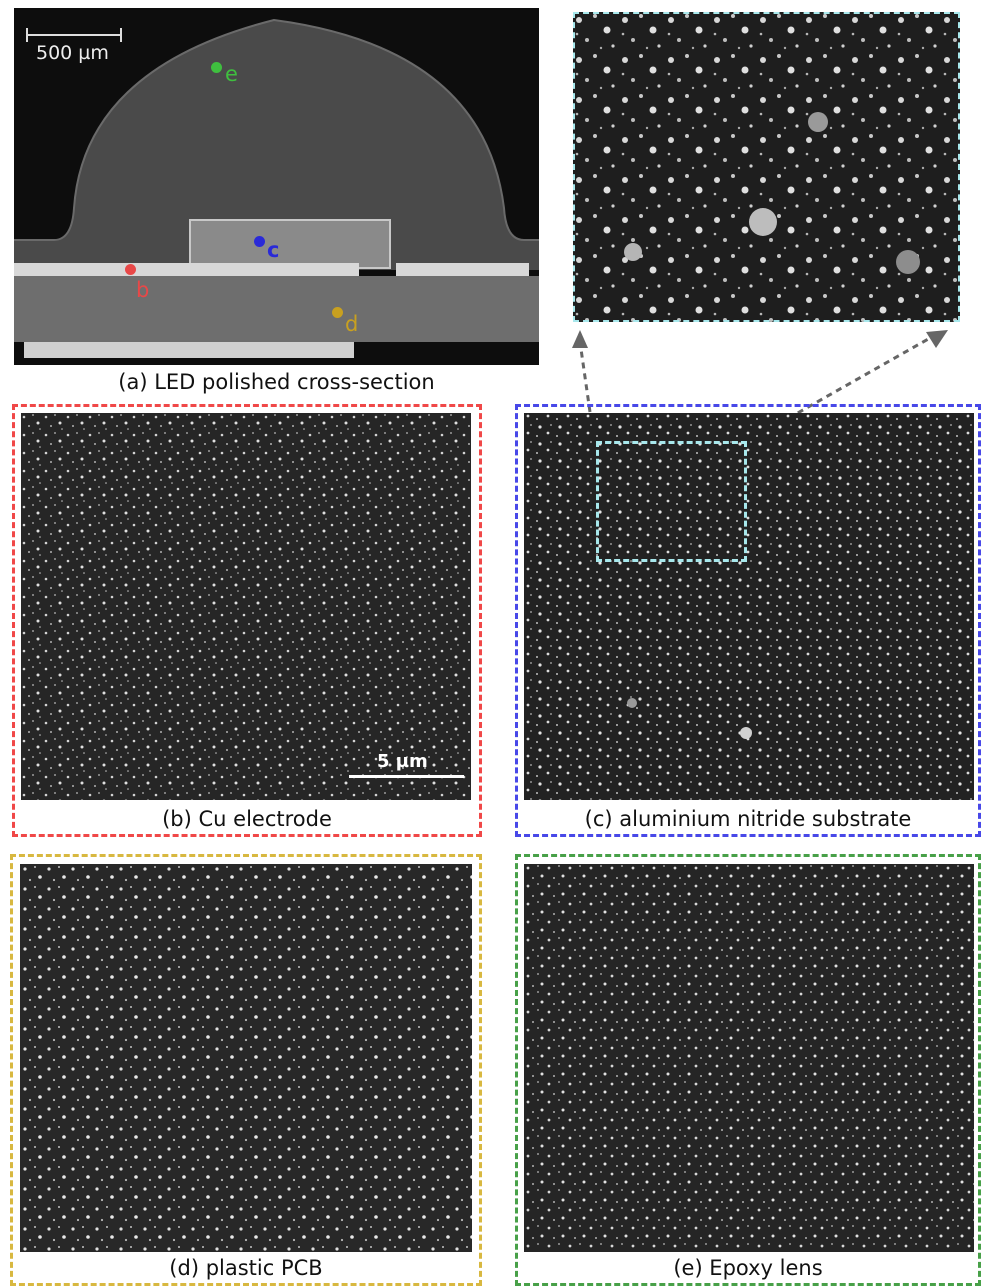  I want to click on scale-bar-tick-right, so click(121, 35).